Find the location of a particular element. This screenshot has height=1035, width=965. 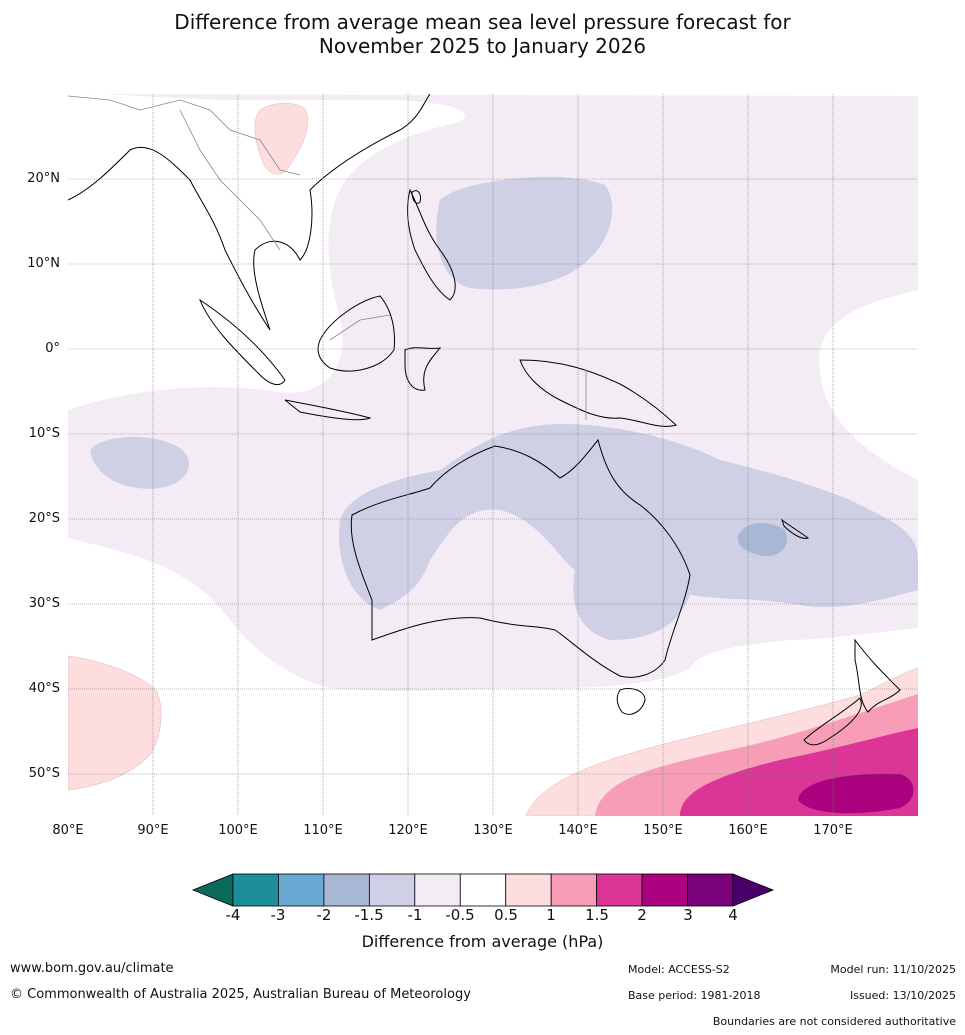

lat-label-10n: 10°N is located at coordinates (43, 263).